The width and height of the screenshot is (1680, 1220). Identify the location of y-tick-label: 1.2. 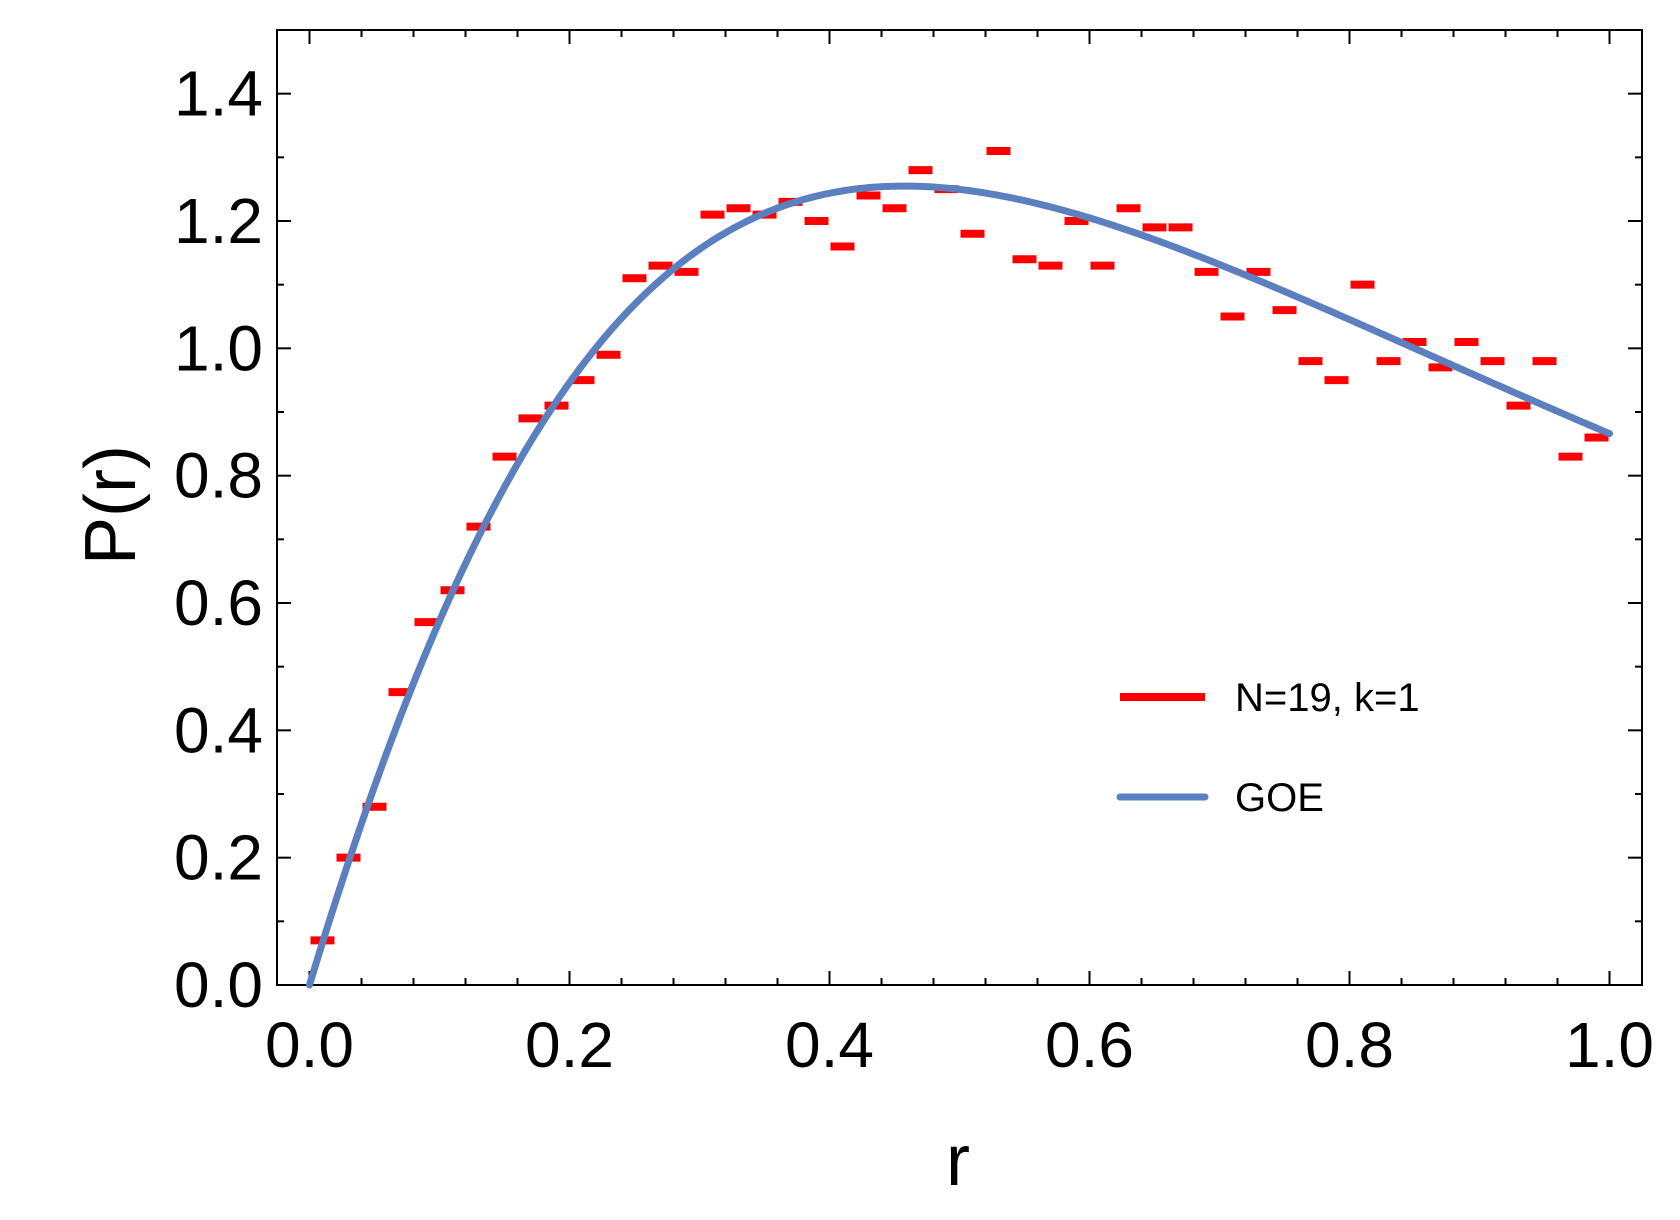
(218, 221).